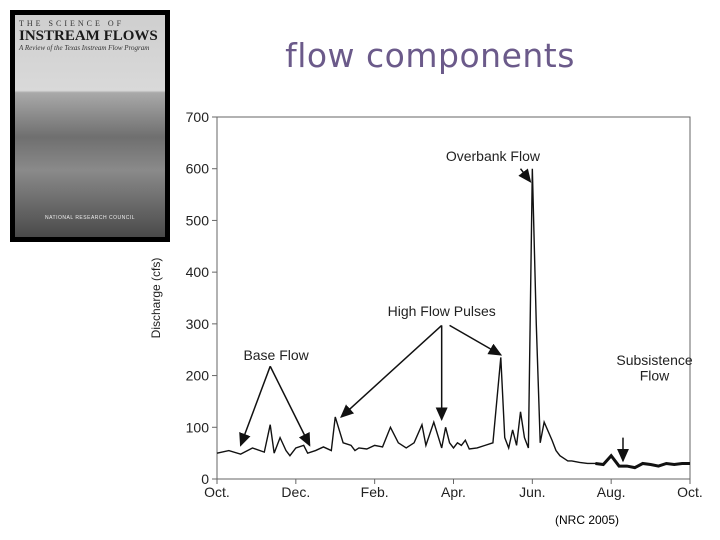  I want to click on y-tick-label: 100, so click(198, 427).